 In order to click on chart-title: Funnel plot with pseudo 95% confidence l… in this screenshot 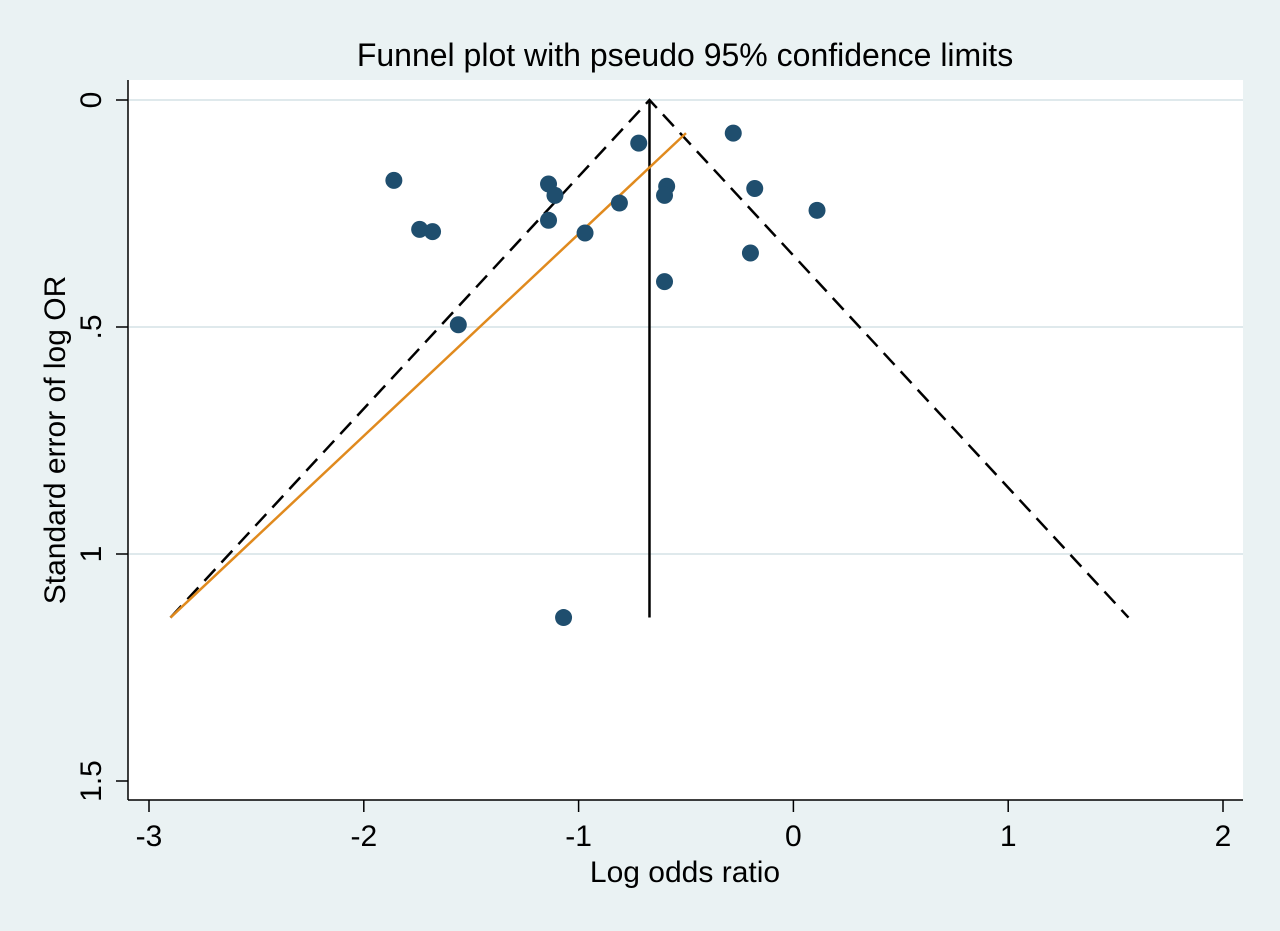, I will do `click(685, 55)`.